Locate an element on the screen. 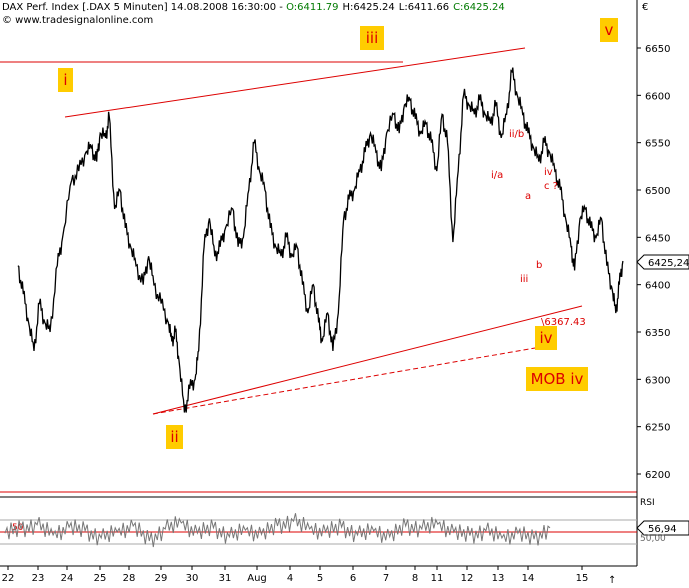 This screenshot has width=689, height=588. upper-channel-line is located at coordinates (295, 82).